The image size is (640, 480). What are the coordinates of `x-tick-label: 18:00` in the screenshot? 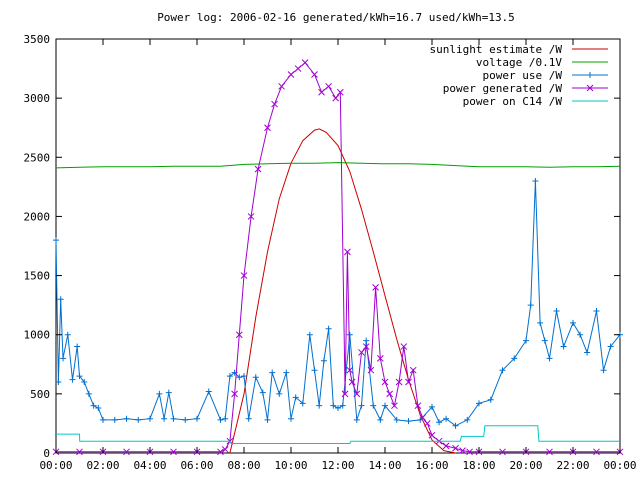 It's located at (478, 465).